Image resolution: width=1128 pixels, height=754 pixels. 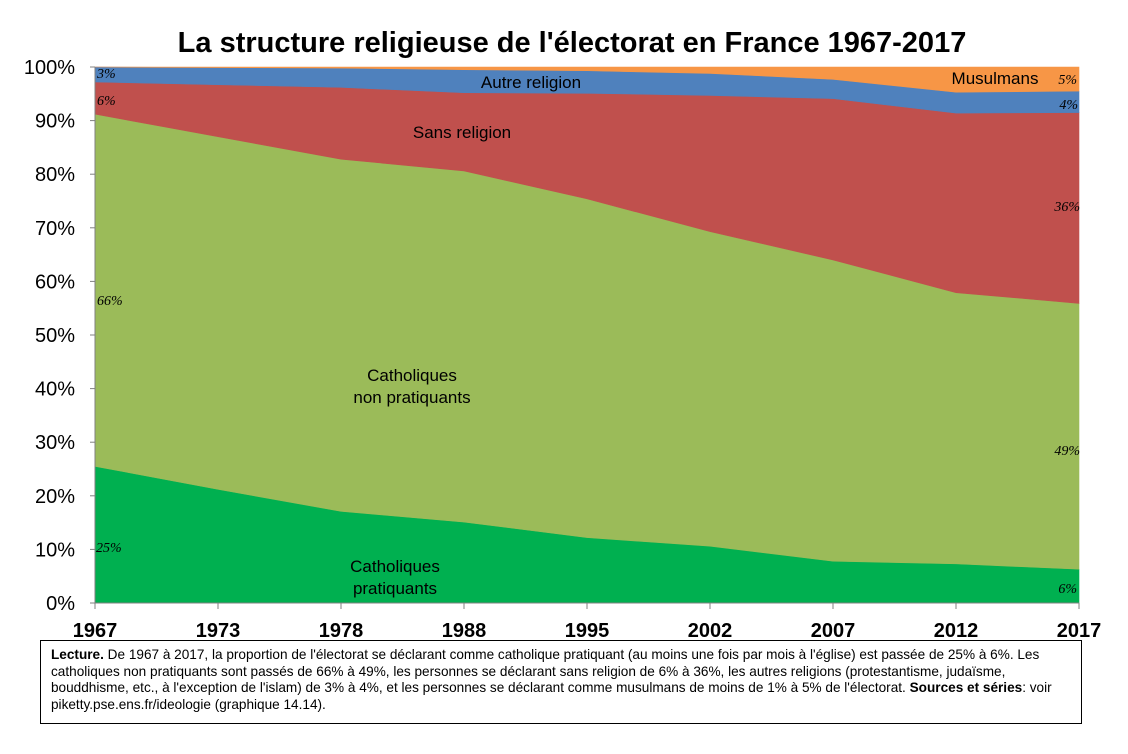 I want to click on value-label: 4%, so click(x=1068, y=105).